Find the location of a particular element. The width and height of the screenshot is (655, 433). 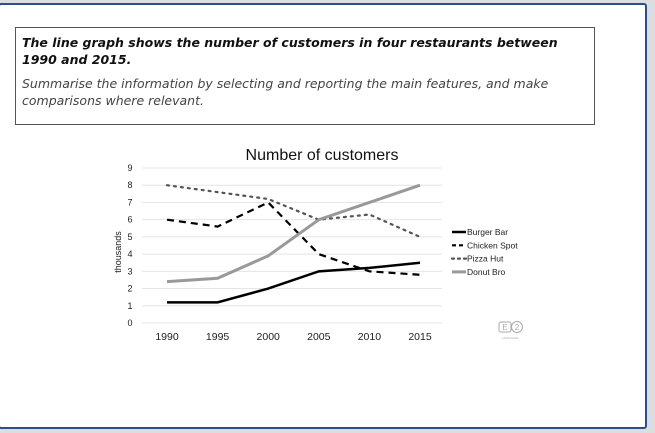

legend-label: Chicken Spot is located at coordinates (492, 245).